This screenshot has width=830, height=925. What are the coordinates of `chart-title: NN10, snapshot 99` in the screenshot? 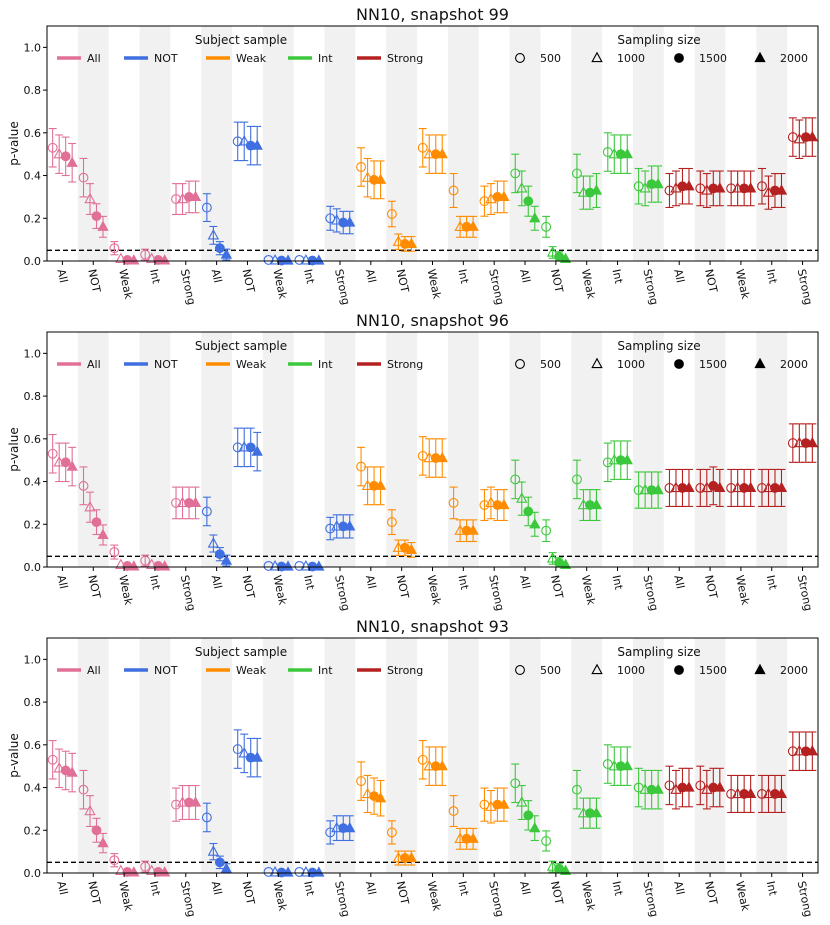 It's located at (432, 14).